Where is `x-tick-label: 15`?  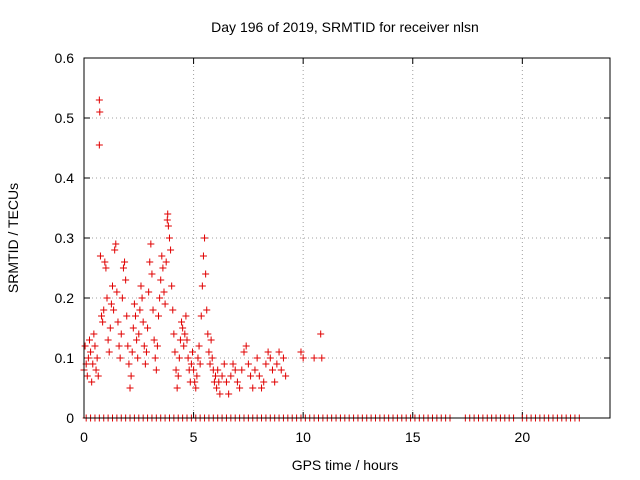 x-tick-label: 15 is located at coordinates (413, 437).